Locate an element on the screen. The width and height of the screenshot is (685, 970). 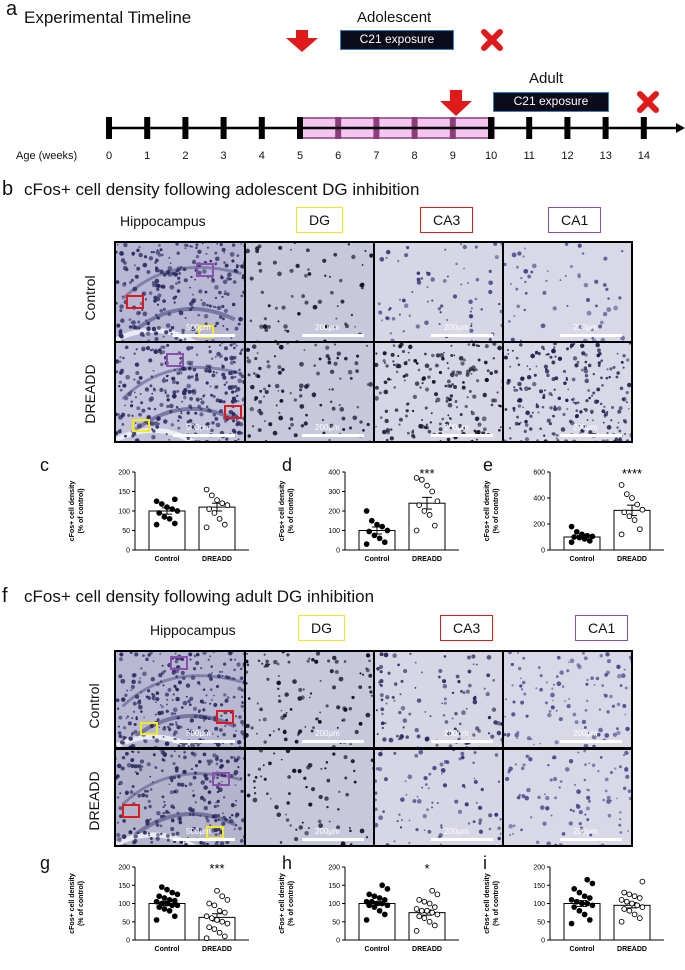
f-hippocampus-header: Hippocampus is located at coordinates (193, 630).